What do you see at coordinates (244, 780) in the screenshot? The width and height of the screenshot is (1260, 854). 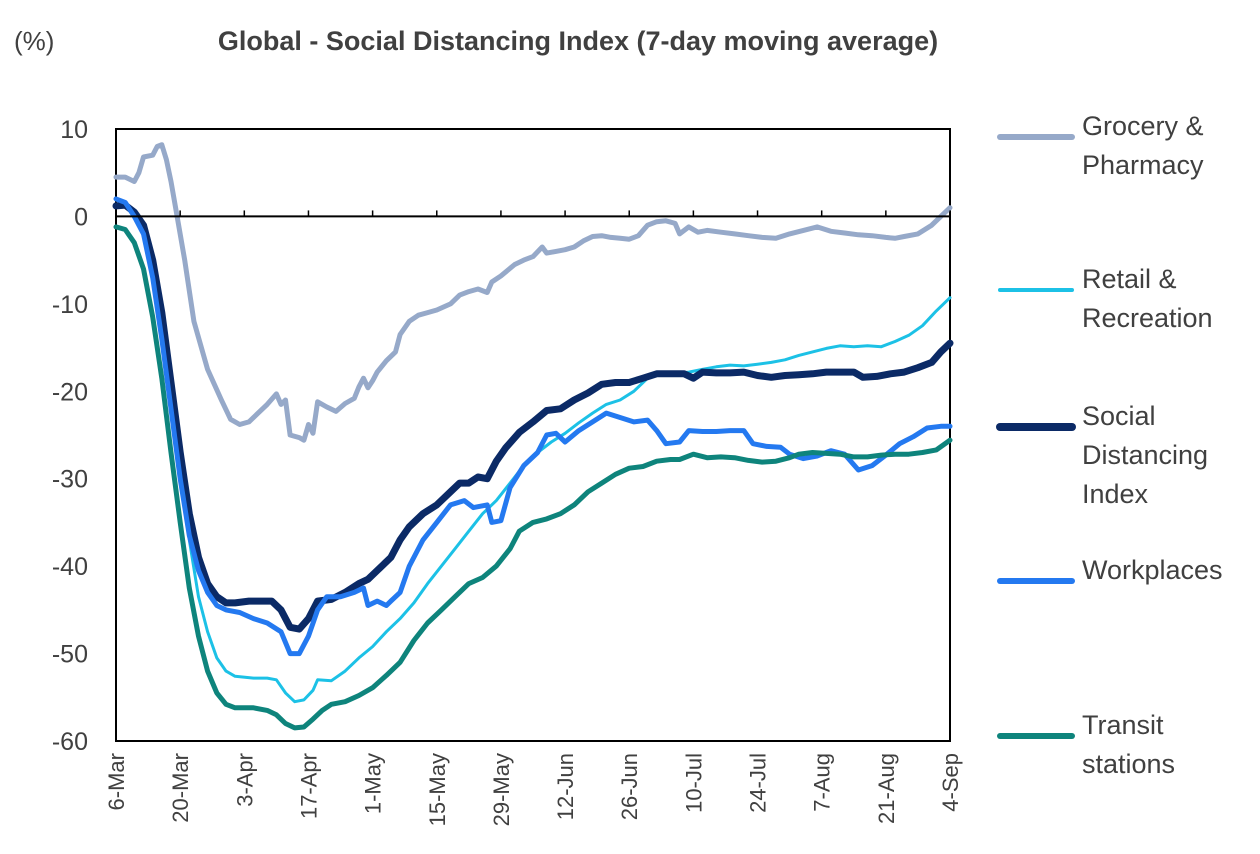 I see `x-tick-label: 3-Apr` at bounding box center [244, 780].